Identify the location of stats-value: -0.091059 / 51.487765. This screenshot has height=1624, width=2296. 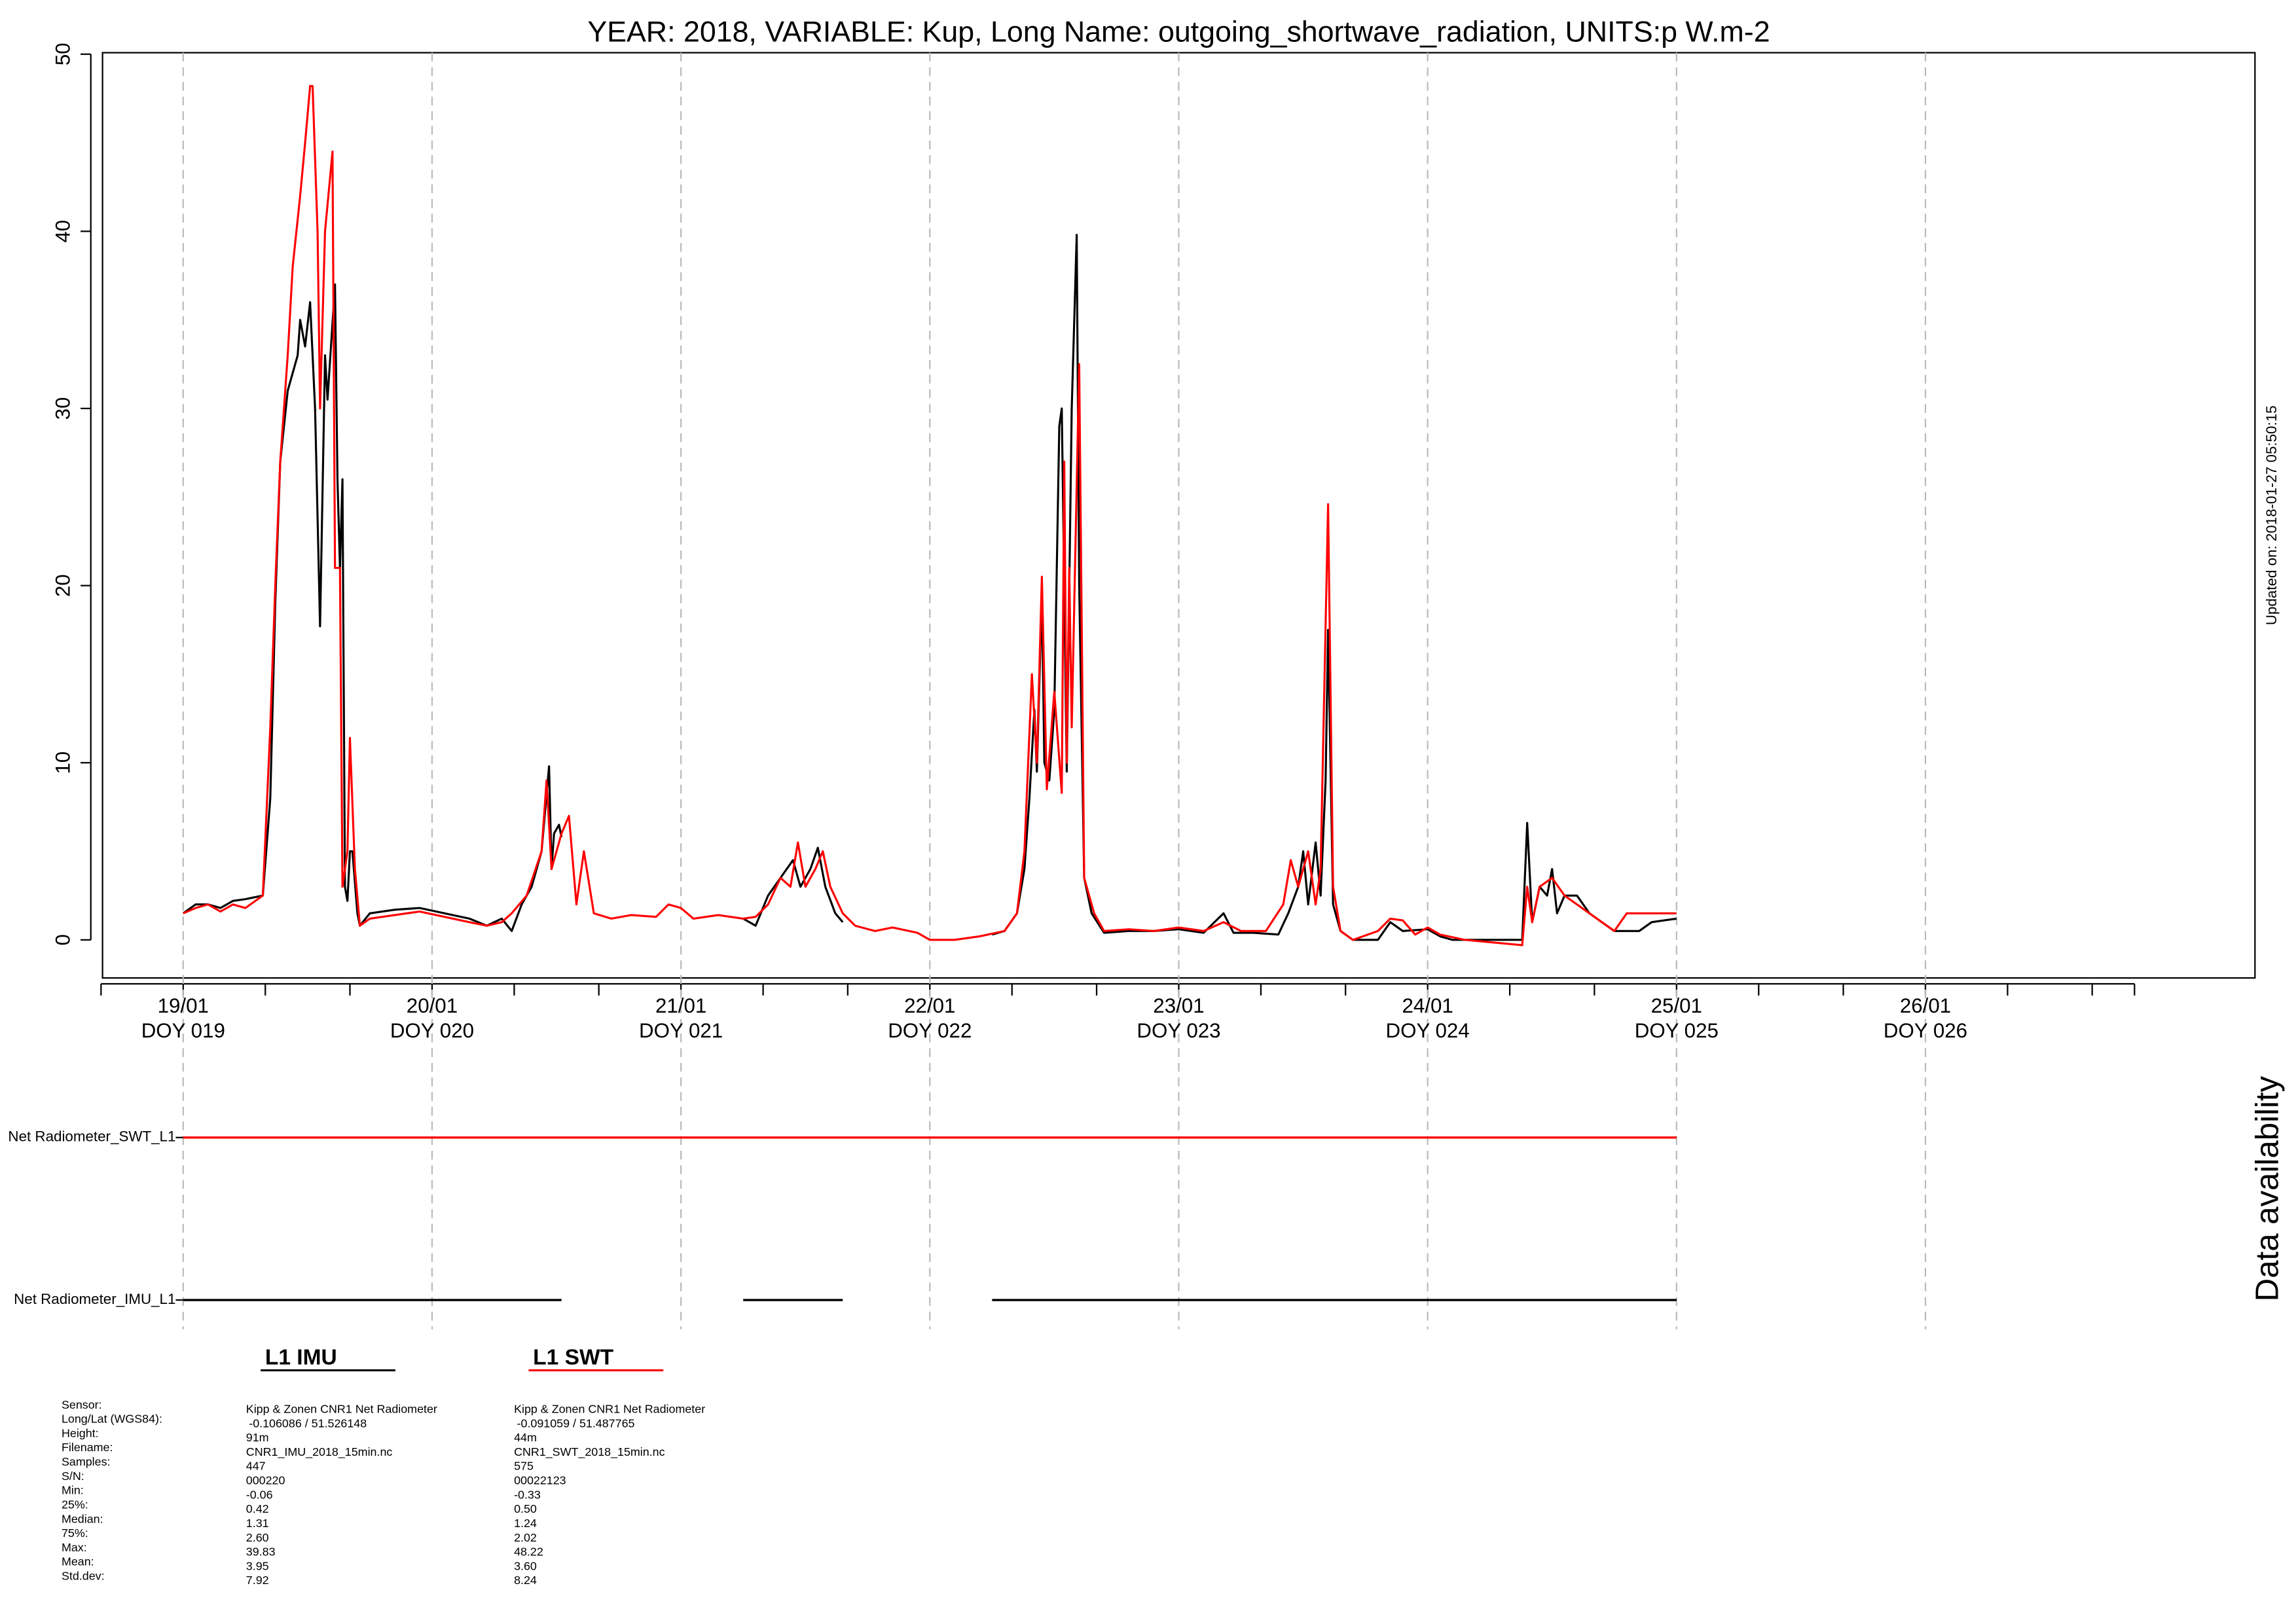
(576, 1423).